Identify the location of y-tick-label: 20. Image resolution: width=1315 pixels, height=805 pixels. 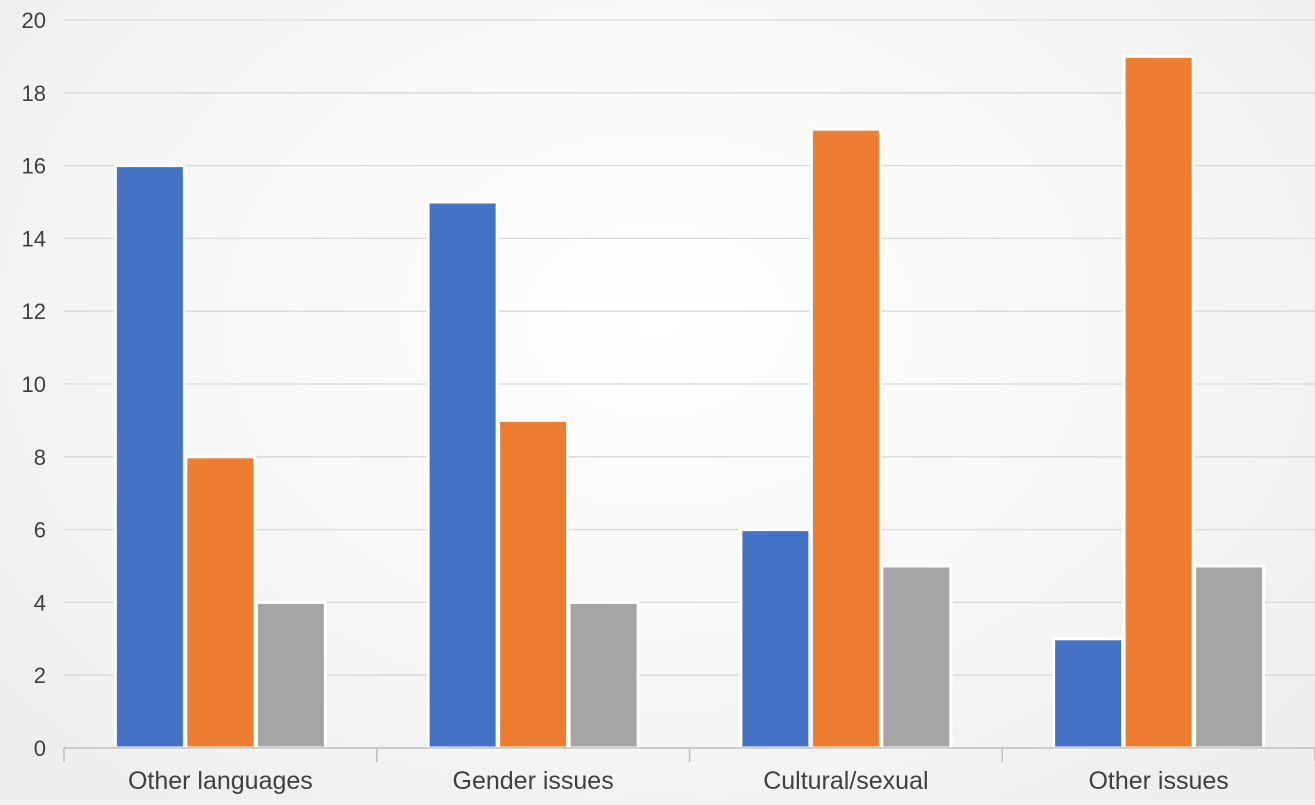
(34, 20).